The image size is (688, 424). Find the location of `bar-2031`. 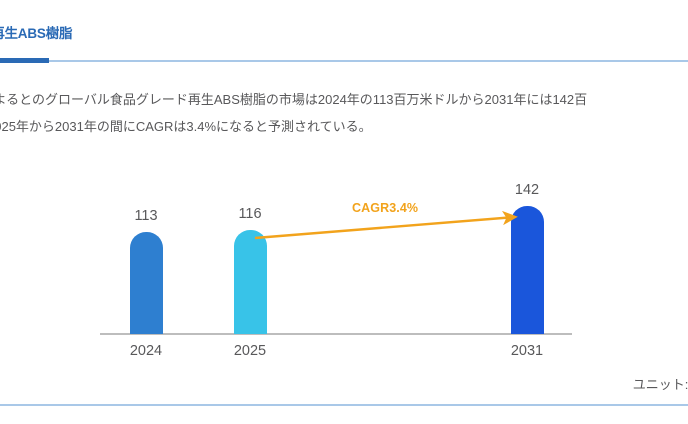

bar-2031 is located at coordinates (527, 270).